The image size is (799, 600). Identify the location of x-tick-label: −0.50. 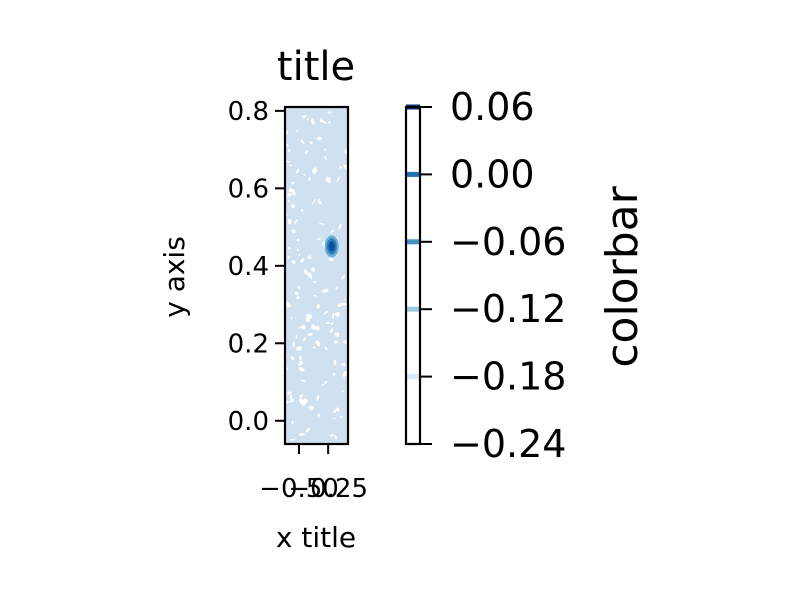
(299, 489).